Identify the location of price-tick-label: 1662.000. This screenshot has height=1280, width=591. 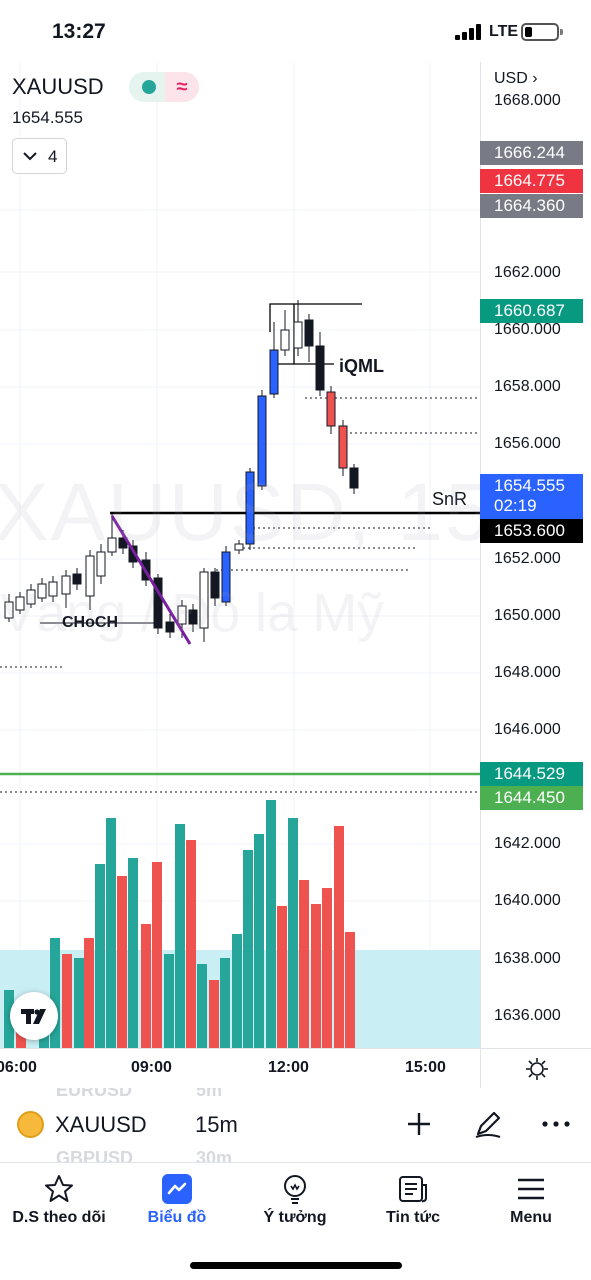
(527, 272).